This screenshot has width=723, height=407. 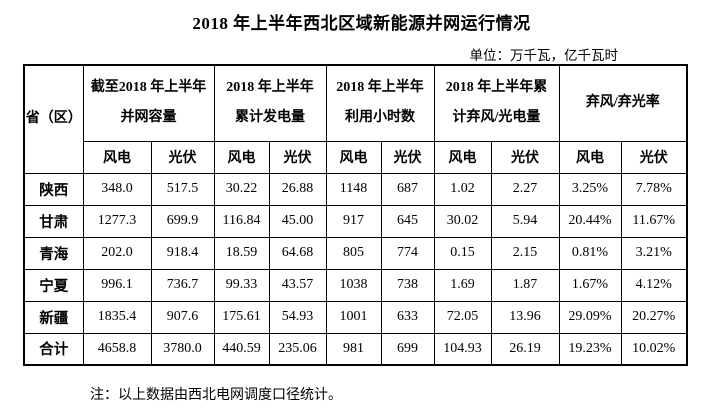 I want to click on group-header-utilization-hours: 2018 年上半年 利用小时数, so click(x=380, y=103).